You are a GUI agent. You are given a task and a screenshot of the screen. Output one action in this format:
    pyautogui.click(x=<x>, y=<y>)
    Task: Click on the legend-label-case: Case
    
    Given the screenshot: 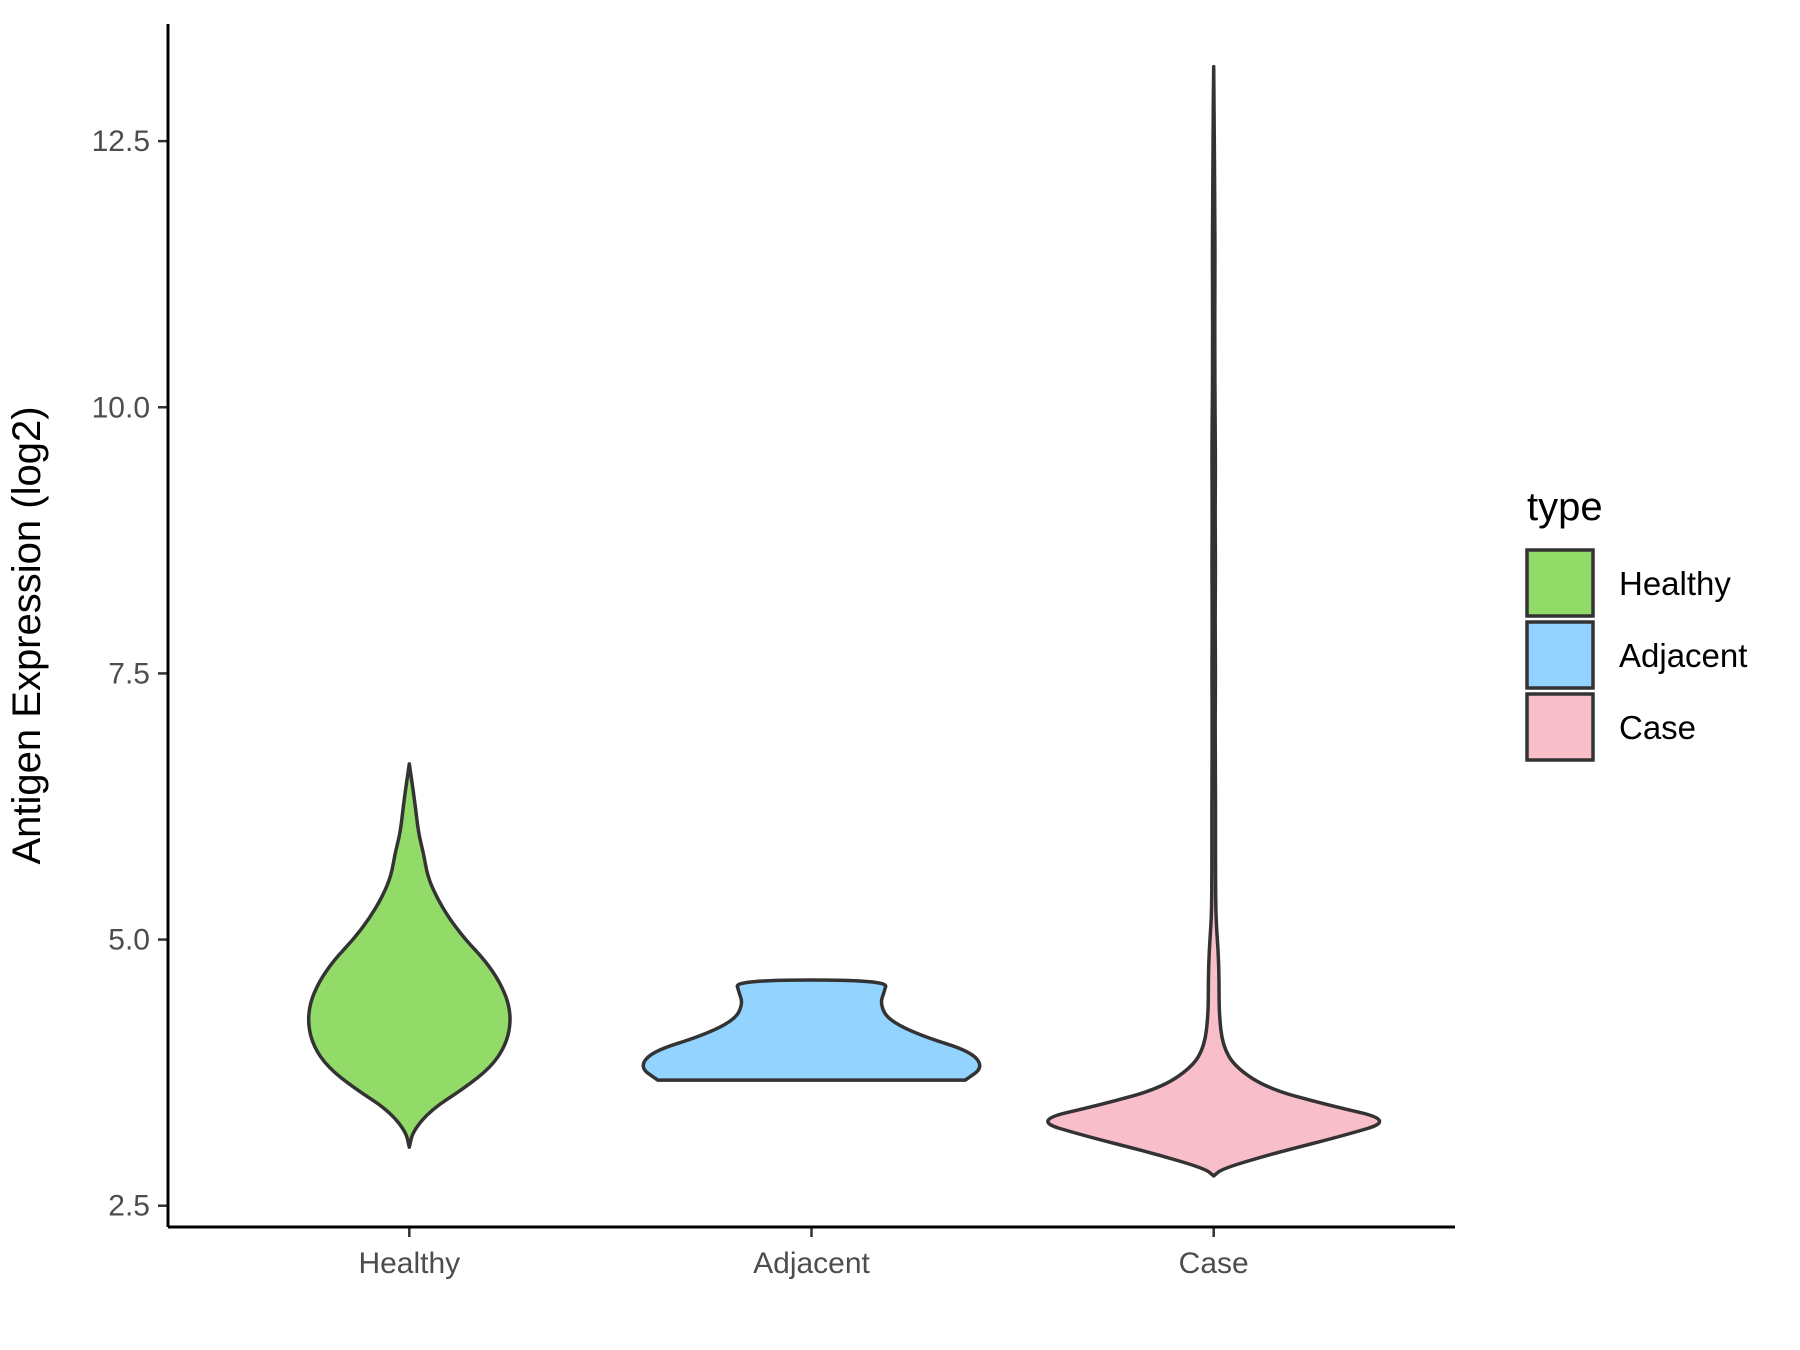 What is the action you would take?
    pyautogui.click(x=1657, y=727)
    